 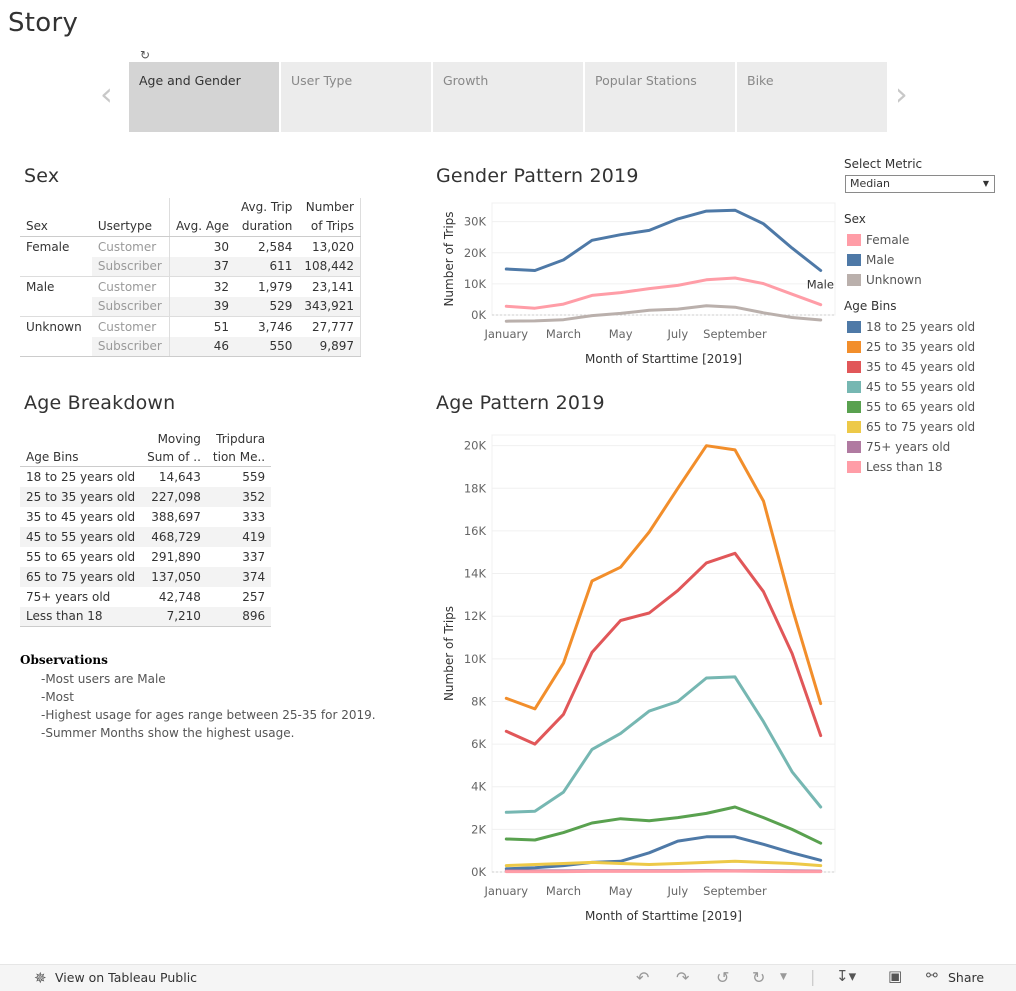 I want to click on share-button: Share, so click(x=966, y=977).